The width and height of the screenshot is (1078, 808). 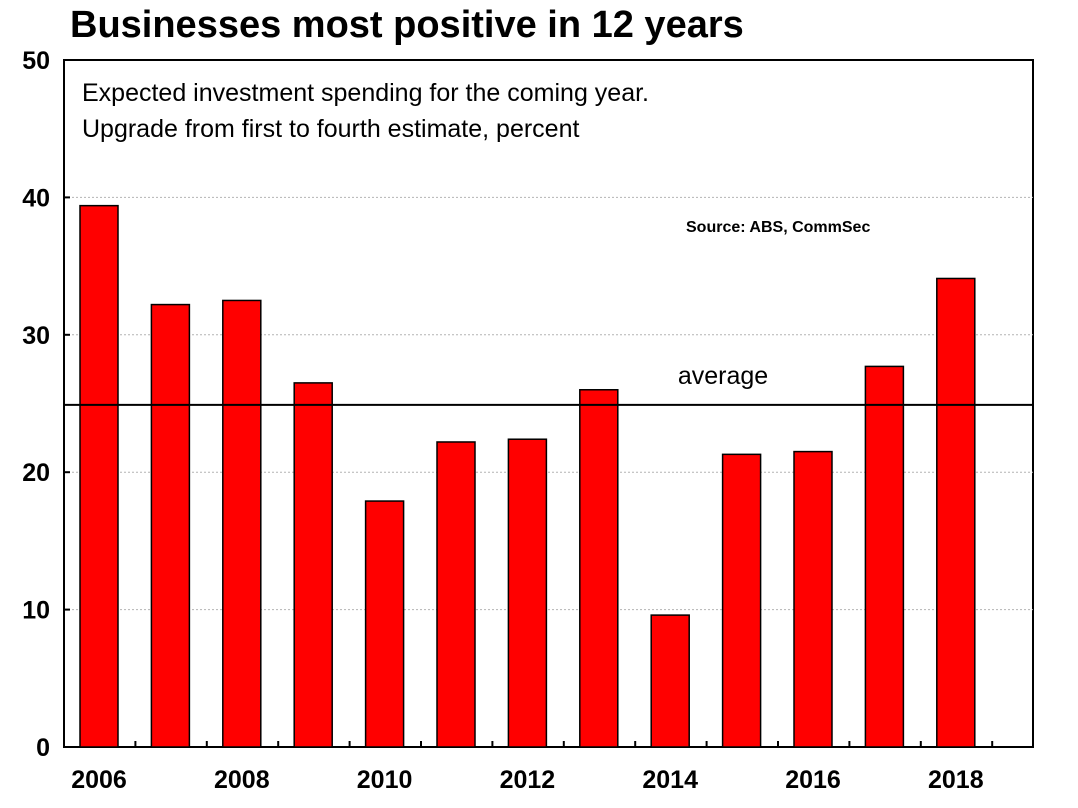 What do you see at coordinates (385, 780) in the screenshot?
I see `x-tick-label-2010: 2010` at bounding box center [385, 780].